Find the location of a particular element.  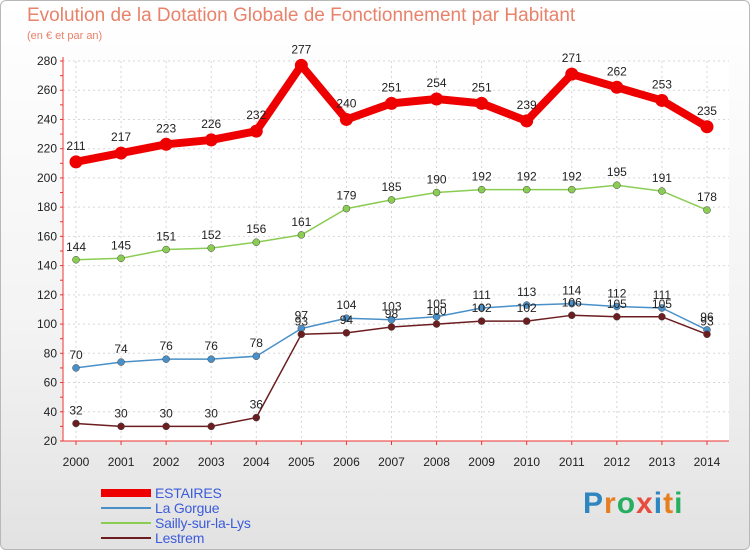

data-label: 112 is located at coordinates (616, 294).